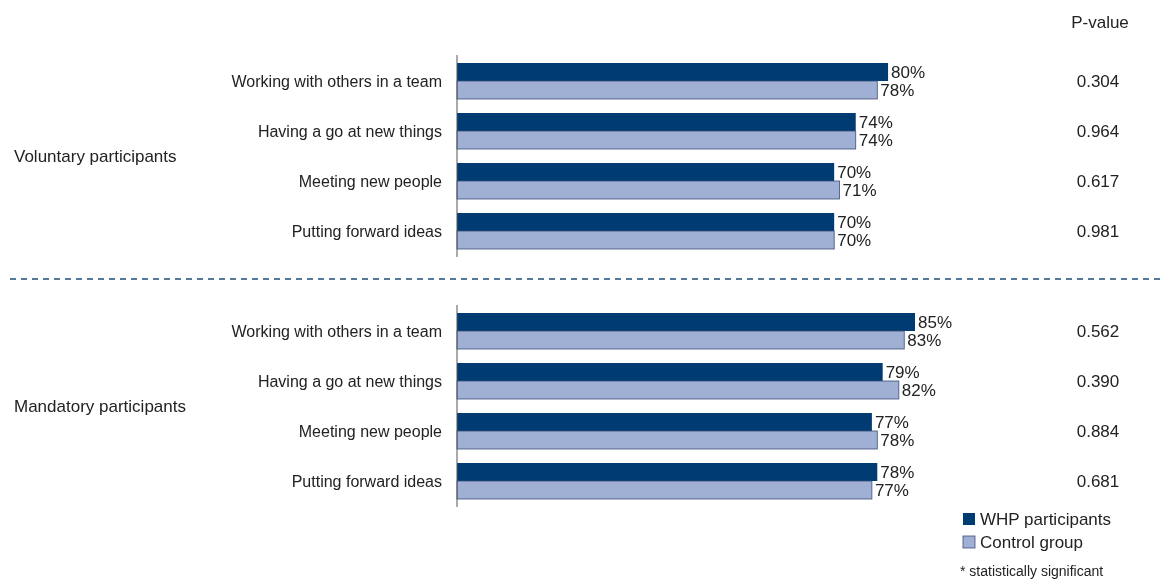 The image size is (1161, 580). What do you see at coordinates (902, 372) in the screenshot?
I see `data-label: 79%` at bounding box center [902, 372].